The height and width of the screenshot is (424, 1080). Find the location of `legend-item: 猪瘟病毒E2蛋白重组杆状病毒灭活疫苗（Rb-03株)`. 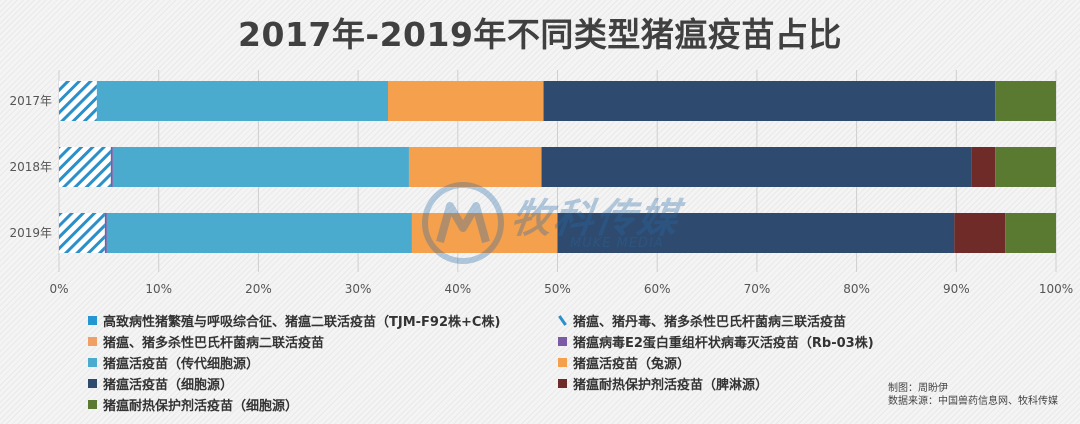

legend-item: 猪瘟病毒E2蛋白重组杆状病毒灭活疫苗（Rb-03株) is located at coordinates (723, 341).